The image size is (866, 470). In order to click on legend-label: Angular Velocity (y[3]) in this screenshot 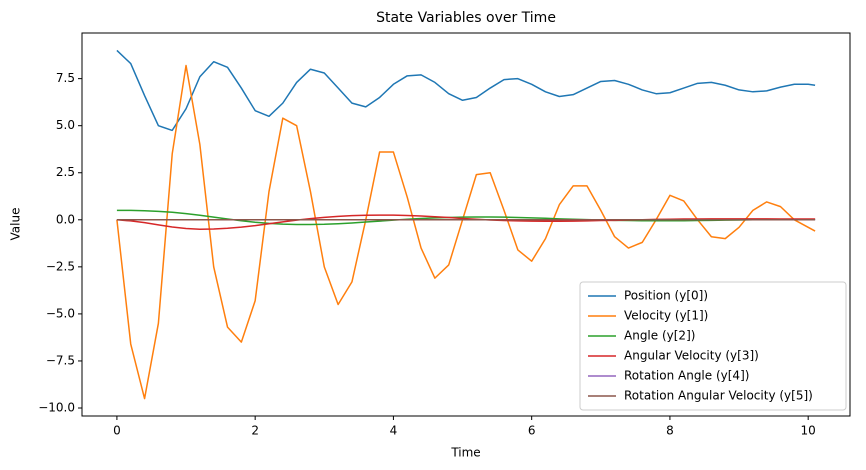, I will do `click(691, 356)`.